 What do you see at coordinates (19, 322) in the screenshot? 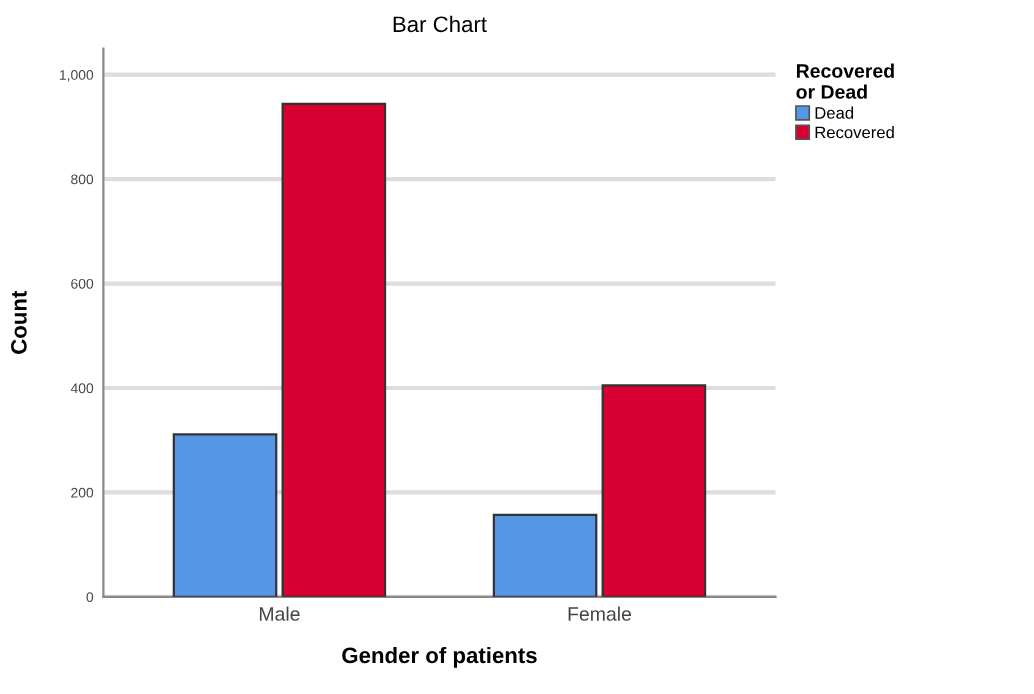
I see `y-axis-title: Count` at bounding box center [19, 322].